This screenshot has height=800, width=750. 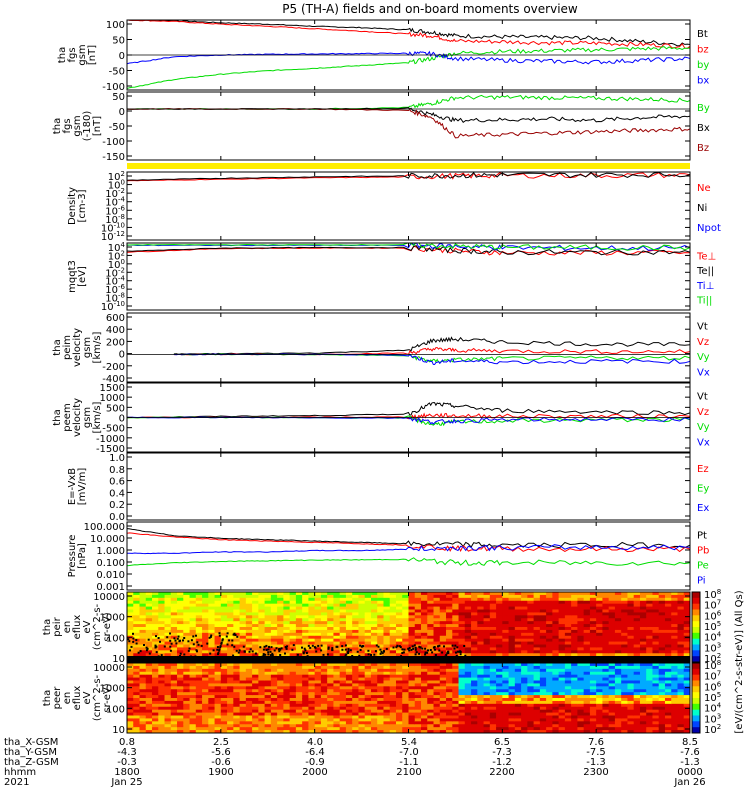 What do you see at coordinates (705, 271) in the screenshot?
I see `legend-temps-te: Te||` at bounding box center [705, 271].